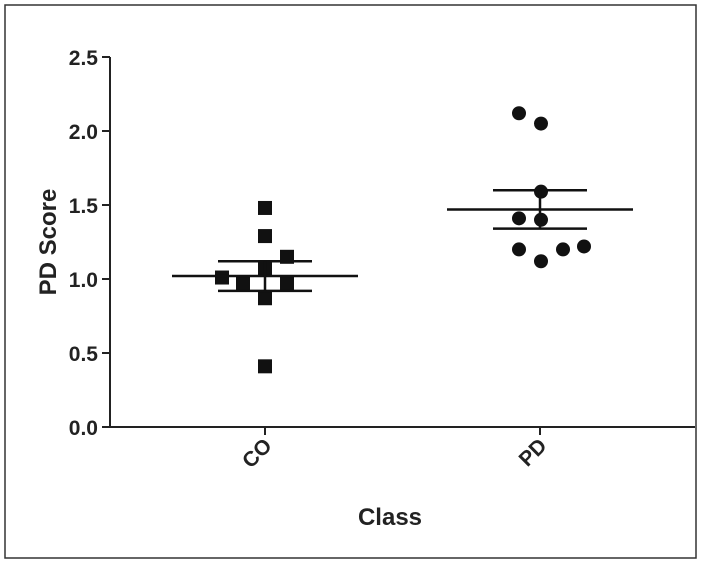 This screenshot has height=569, width=702. Describe the element at coordinates (83, 132) in the screenshot. I see `y-tick-label: 2.0` at that location.